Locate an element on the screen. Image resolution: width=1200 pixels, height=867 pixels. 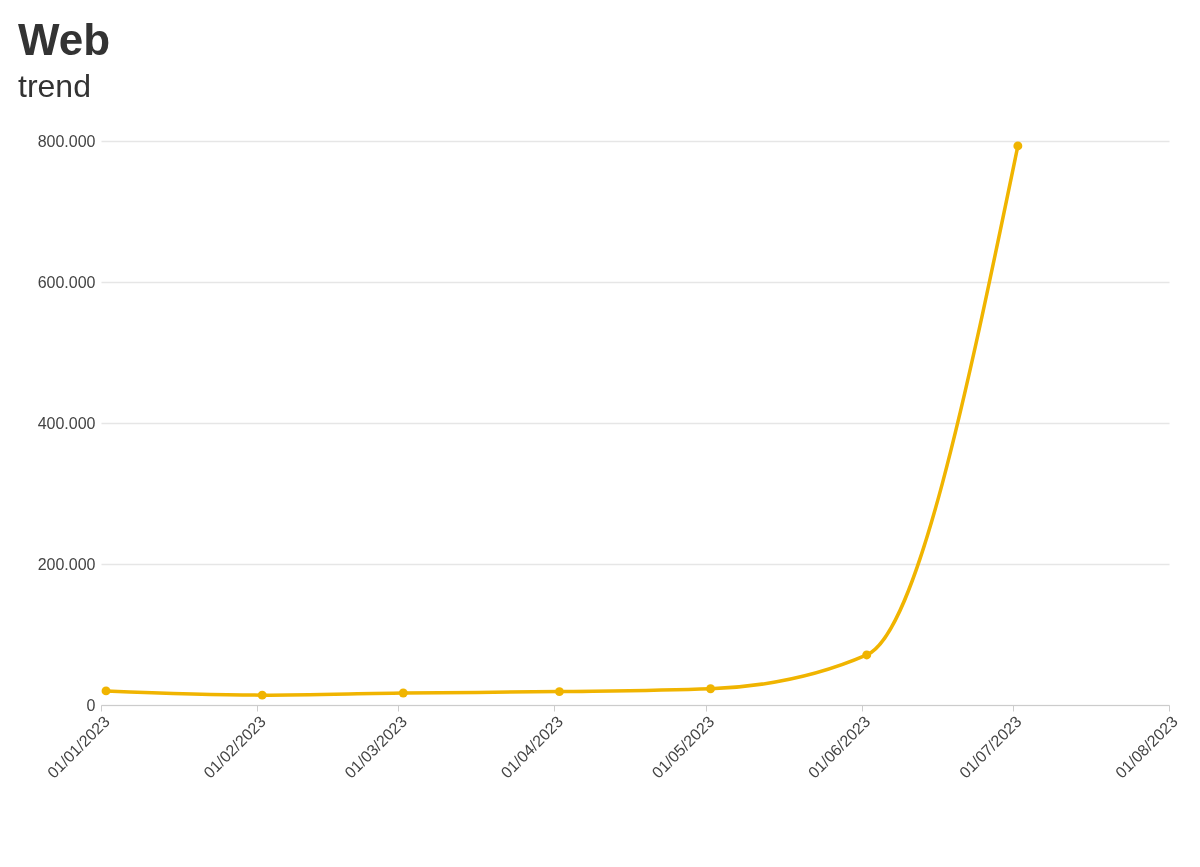
y-tick-label: 0 is located at coordinates (91, 705).